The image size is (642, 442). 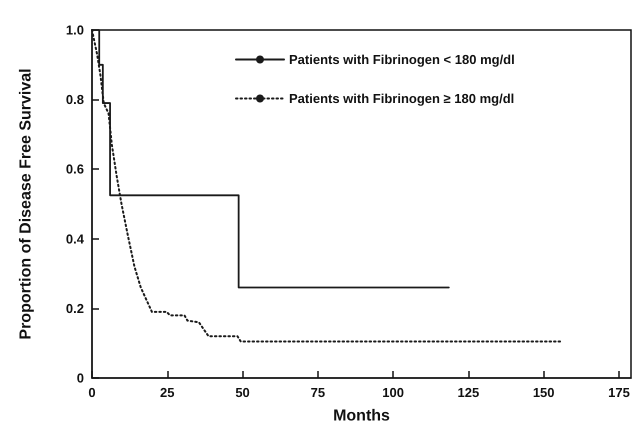 What do you see at coordinates (26, 204) in the screenshot?
I see `y-axis-title: Proportion of Disease Free Survival` at bounding box center [26, 204].